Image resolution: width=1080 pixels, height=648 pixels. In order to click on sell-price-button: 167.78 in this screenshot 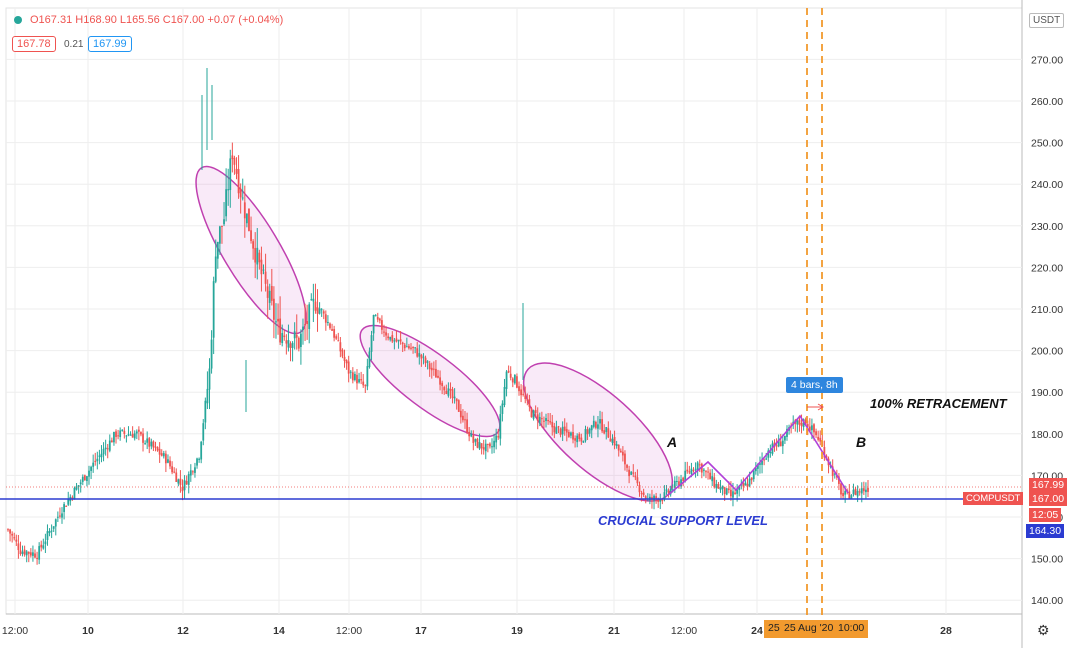, I will do `click(34, 44)`.